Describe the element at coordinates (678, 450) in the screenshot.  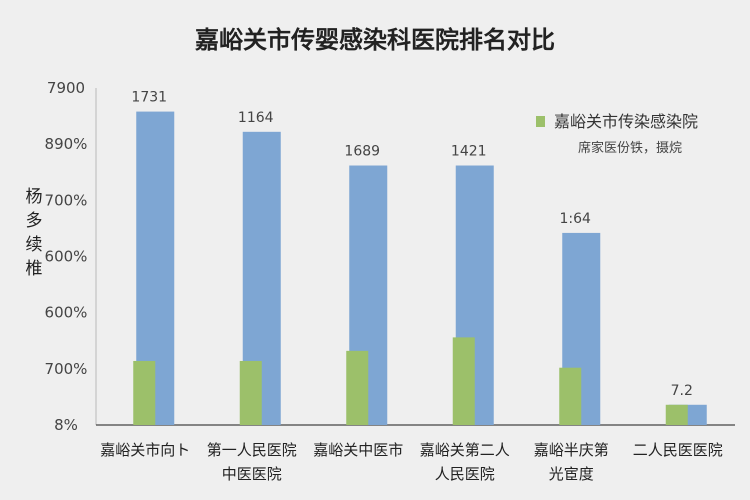
I see `x-category-label: 二人民医医院` at that location.